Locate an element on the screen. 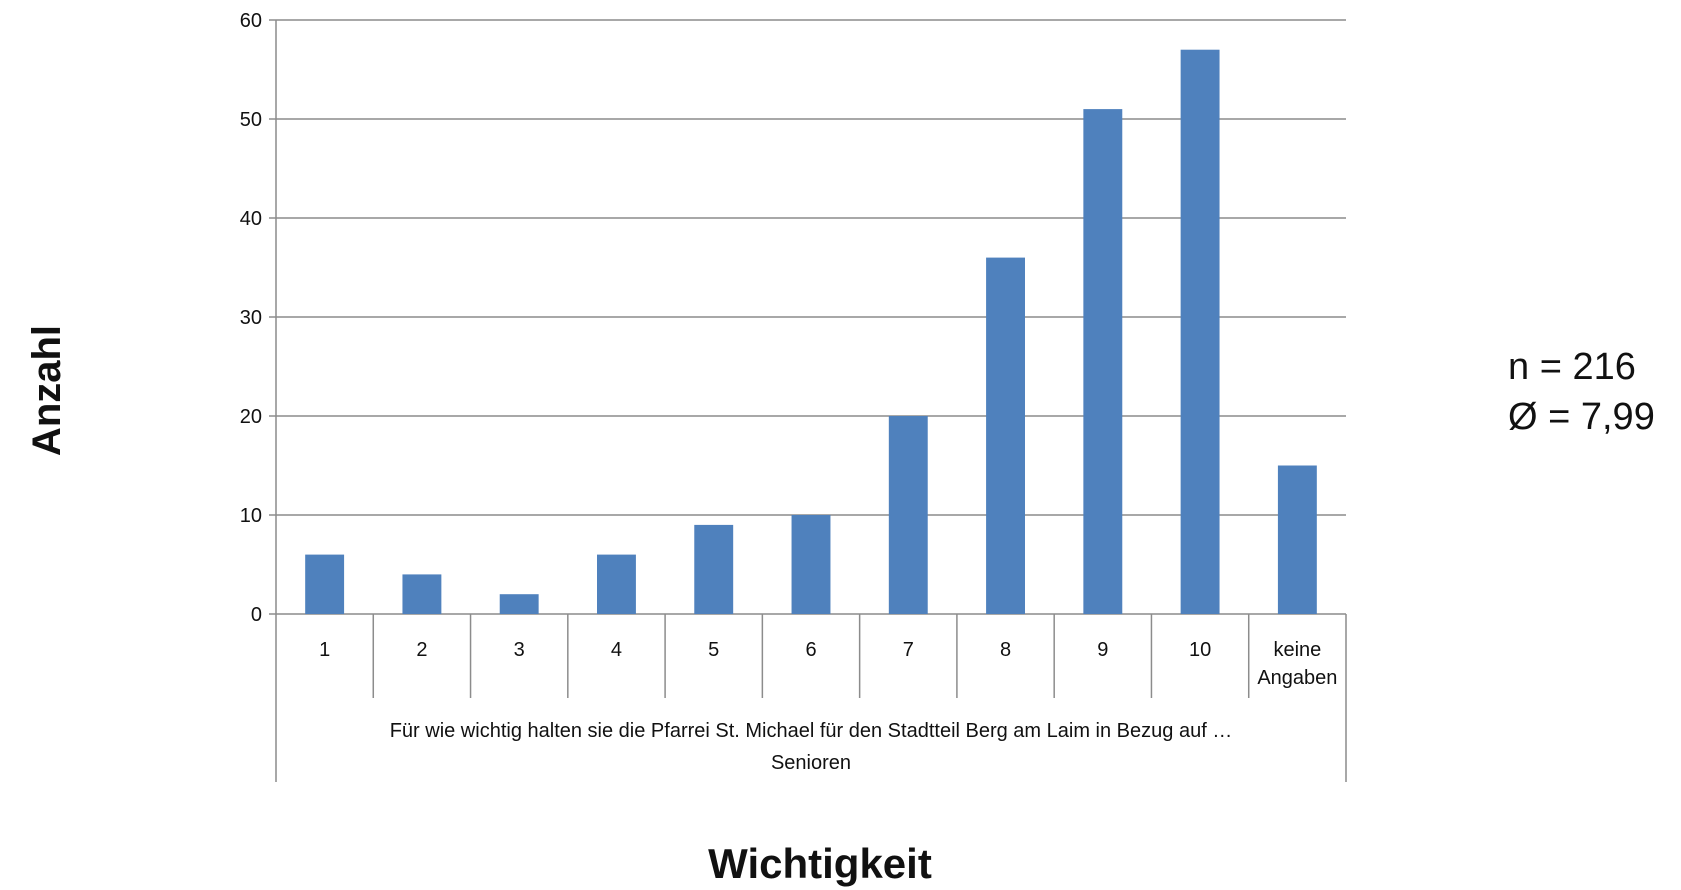  x-group-label-line2: Senioren is located at coordinates (811, 763).